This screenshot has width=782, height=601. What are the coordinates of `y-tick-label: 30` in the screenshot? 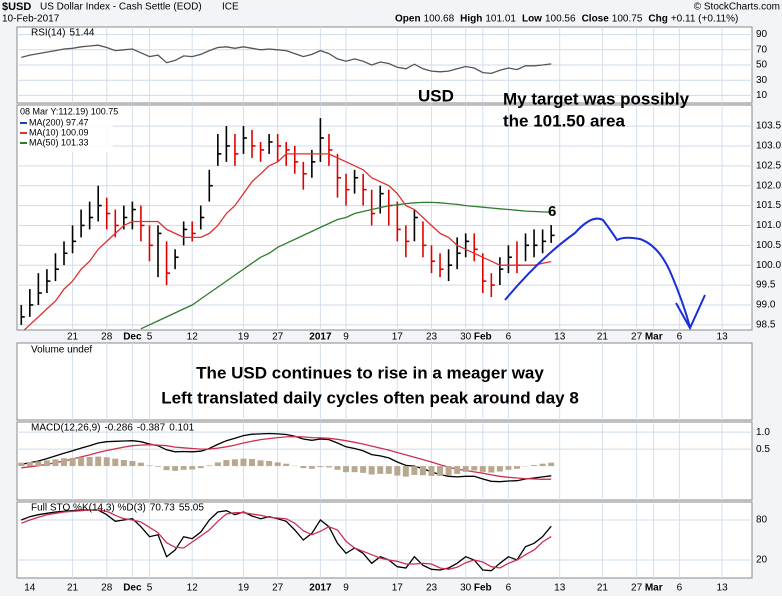 It's located at (762, 80).